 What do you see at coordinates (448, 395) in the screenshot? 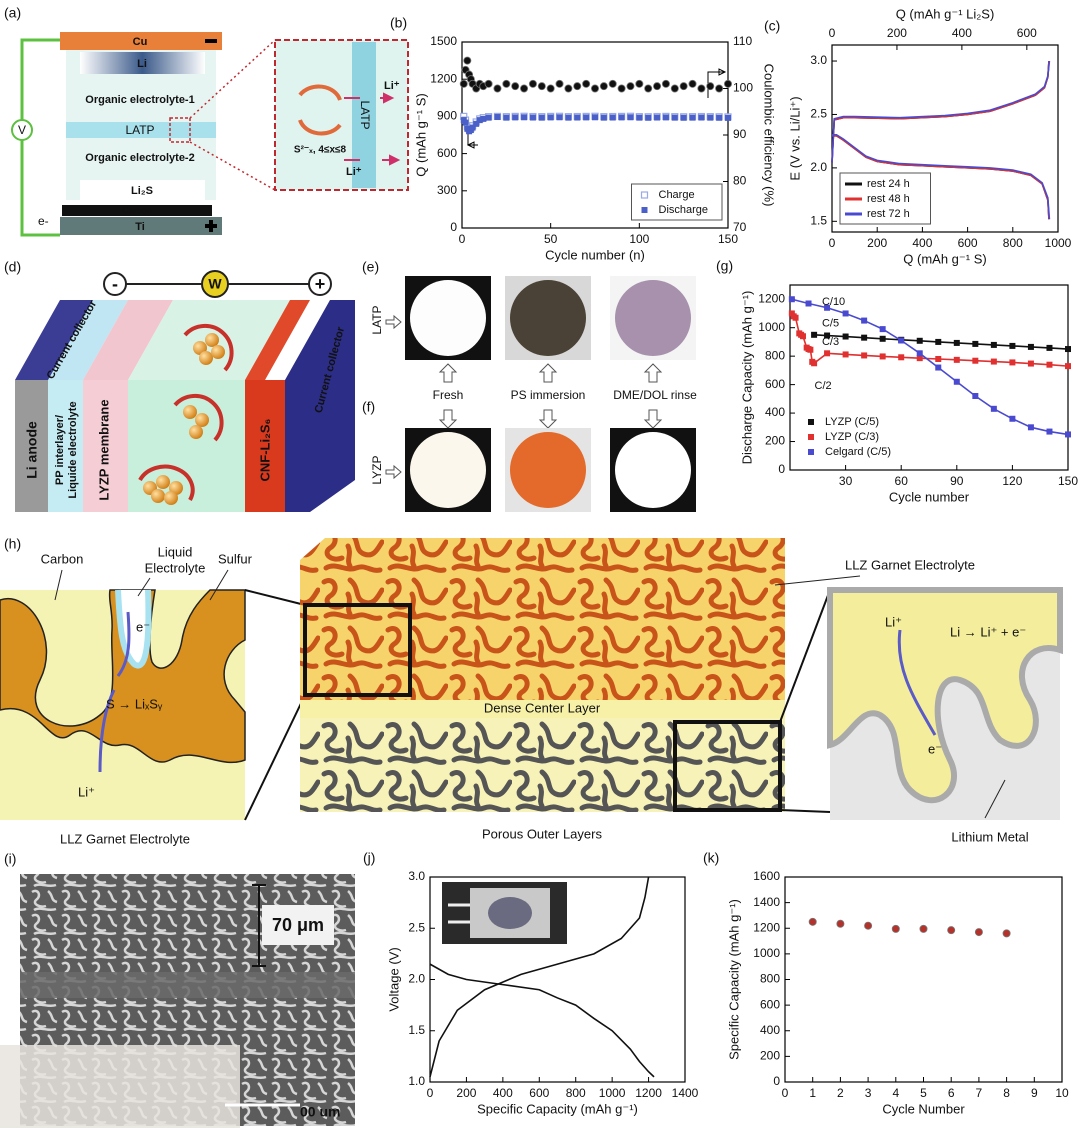
I see `step-label: Fresh` at bounding box center [448, 395].